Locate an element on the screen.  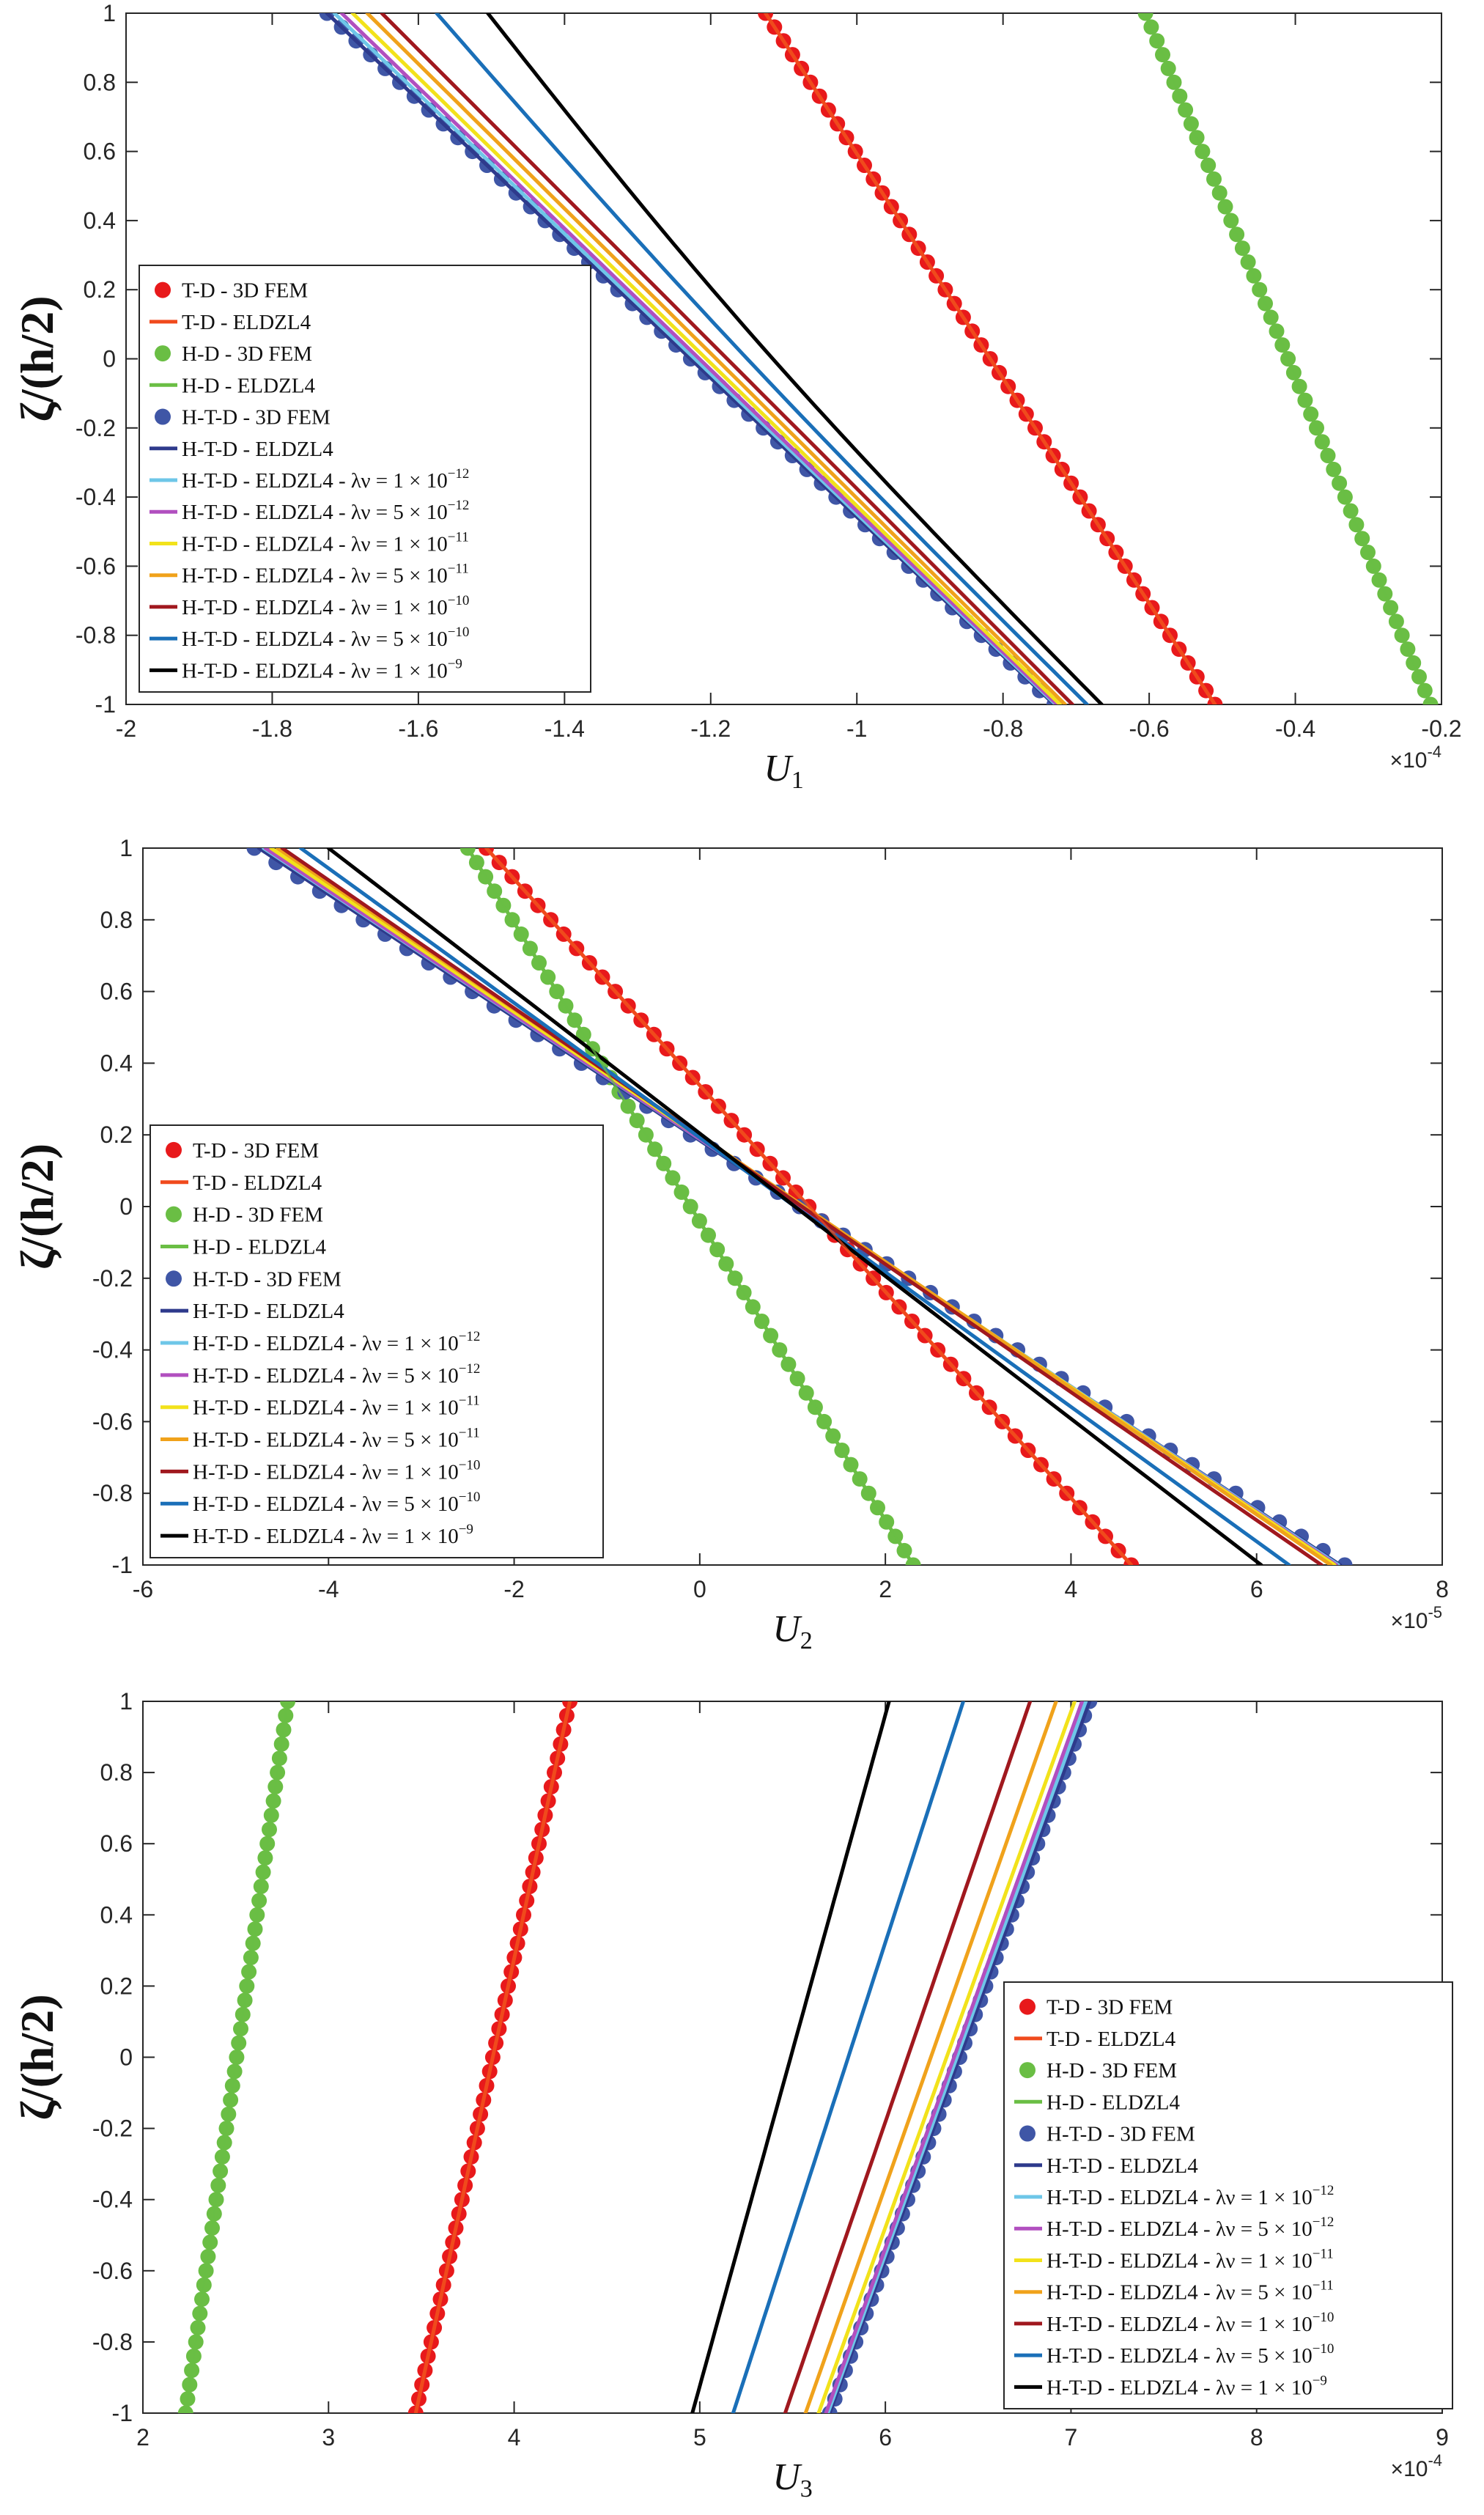
x-exponent-label: ×10⁻⁵ is located at coordinates (1417, 1618).